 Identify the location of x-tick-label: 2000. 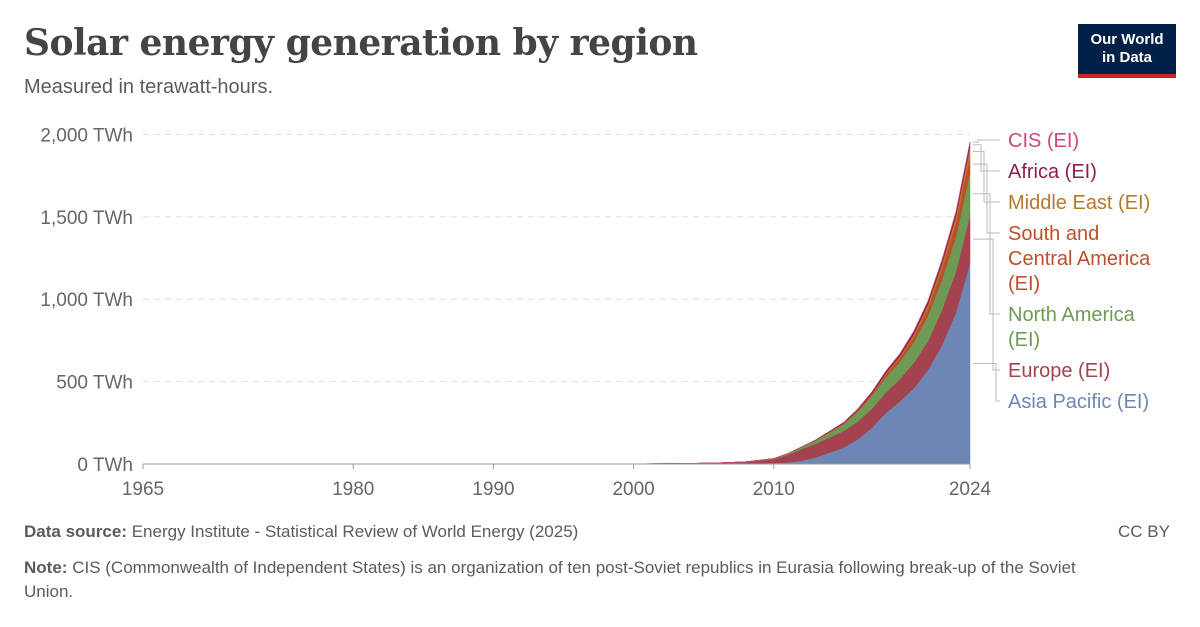
(633, 489).